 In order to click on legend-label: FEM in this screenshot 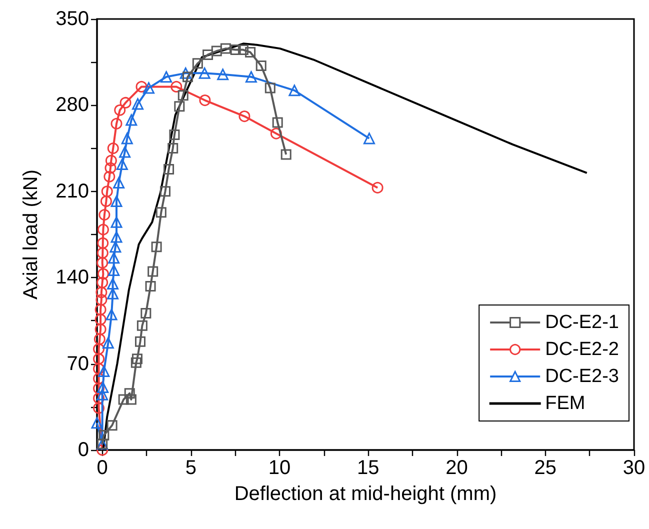, I will do `click(565, 403)`.